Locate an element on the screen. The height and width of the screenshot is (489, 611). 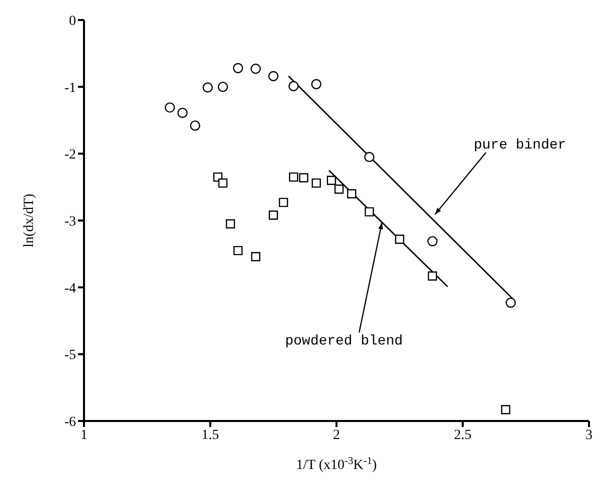
x-tick-label: 2 is located at coordinates (336, 435).